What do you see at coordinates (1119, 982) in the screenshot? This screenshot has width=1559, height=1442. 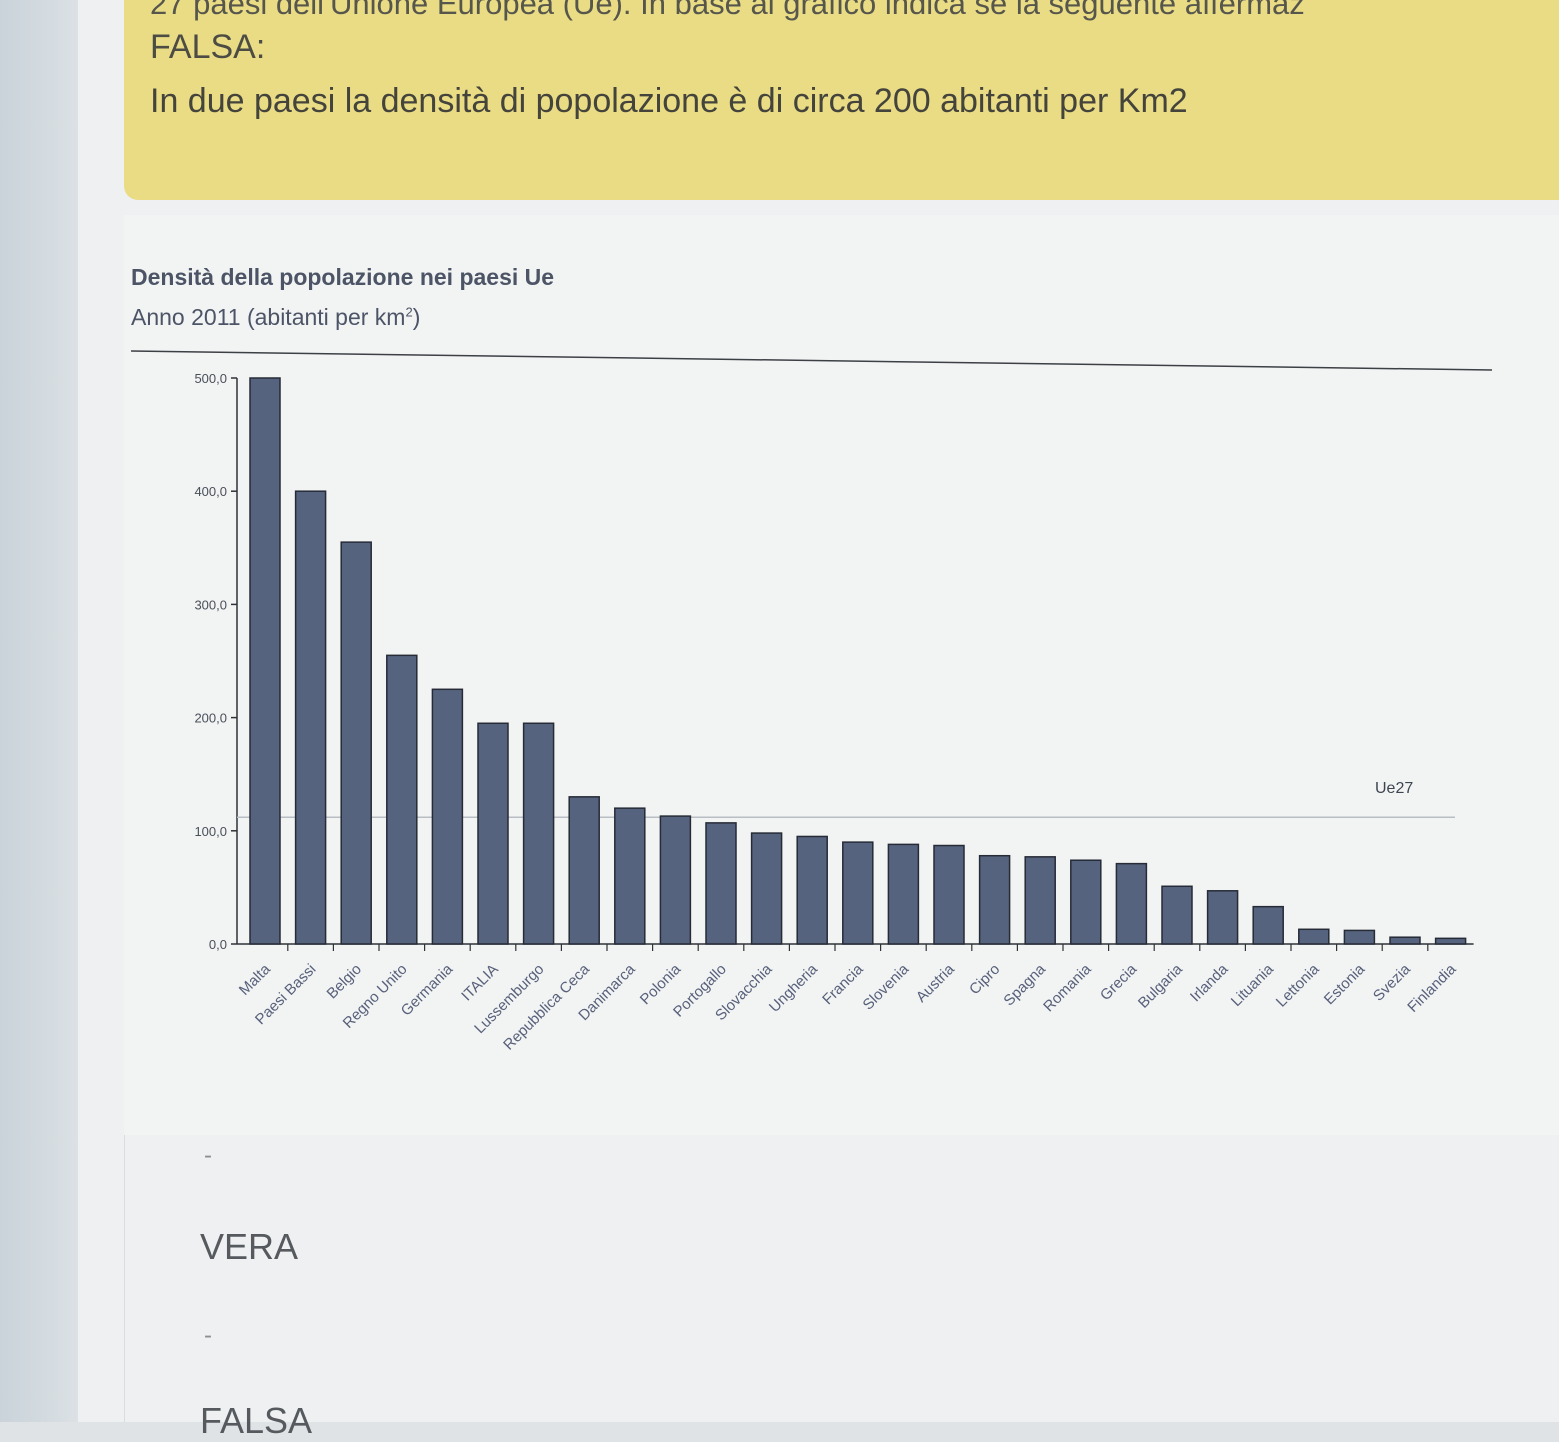 I see `x-category-label: Grecia` at bounding box center [1119, 982].